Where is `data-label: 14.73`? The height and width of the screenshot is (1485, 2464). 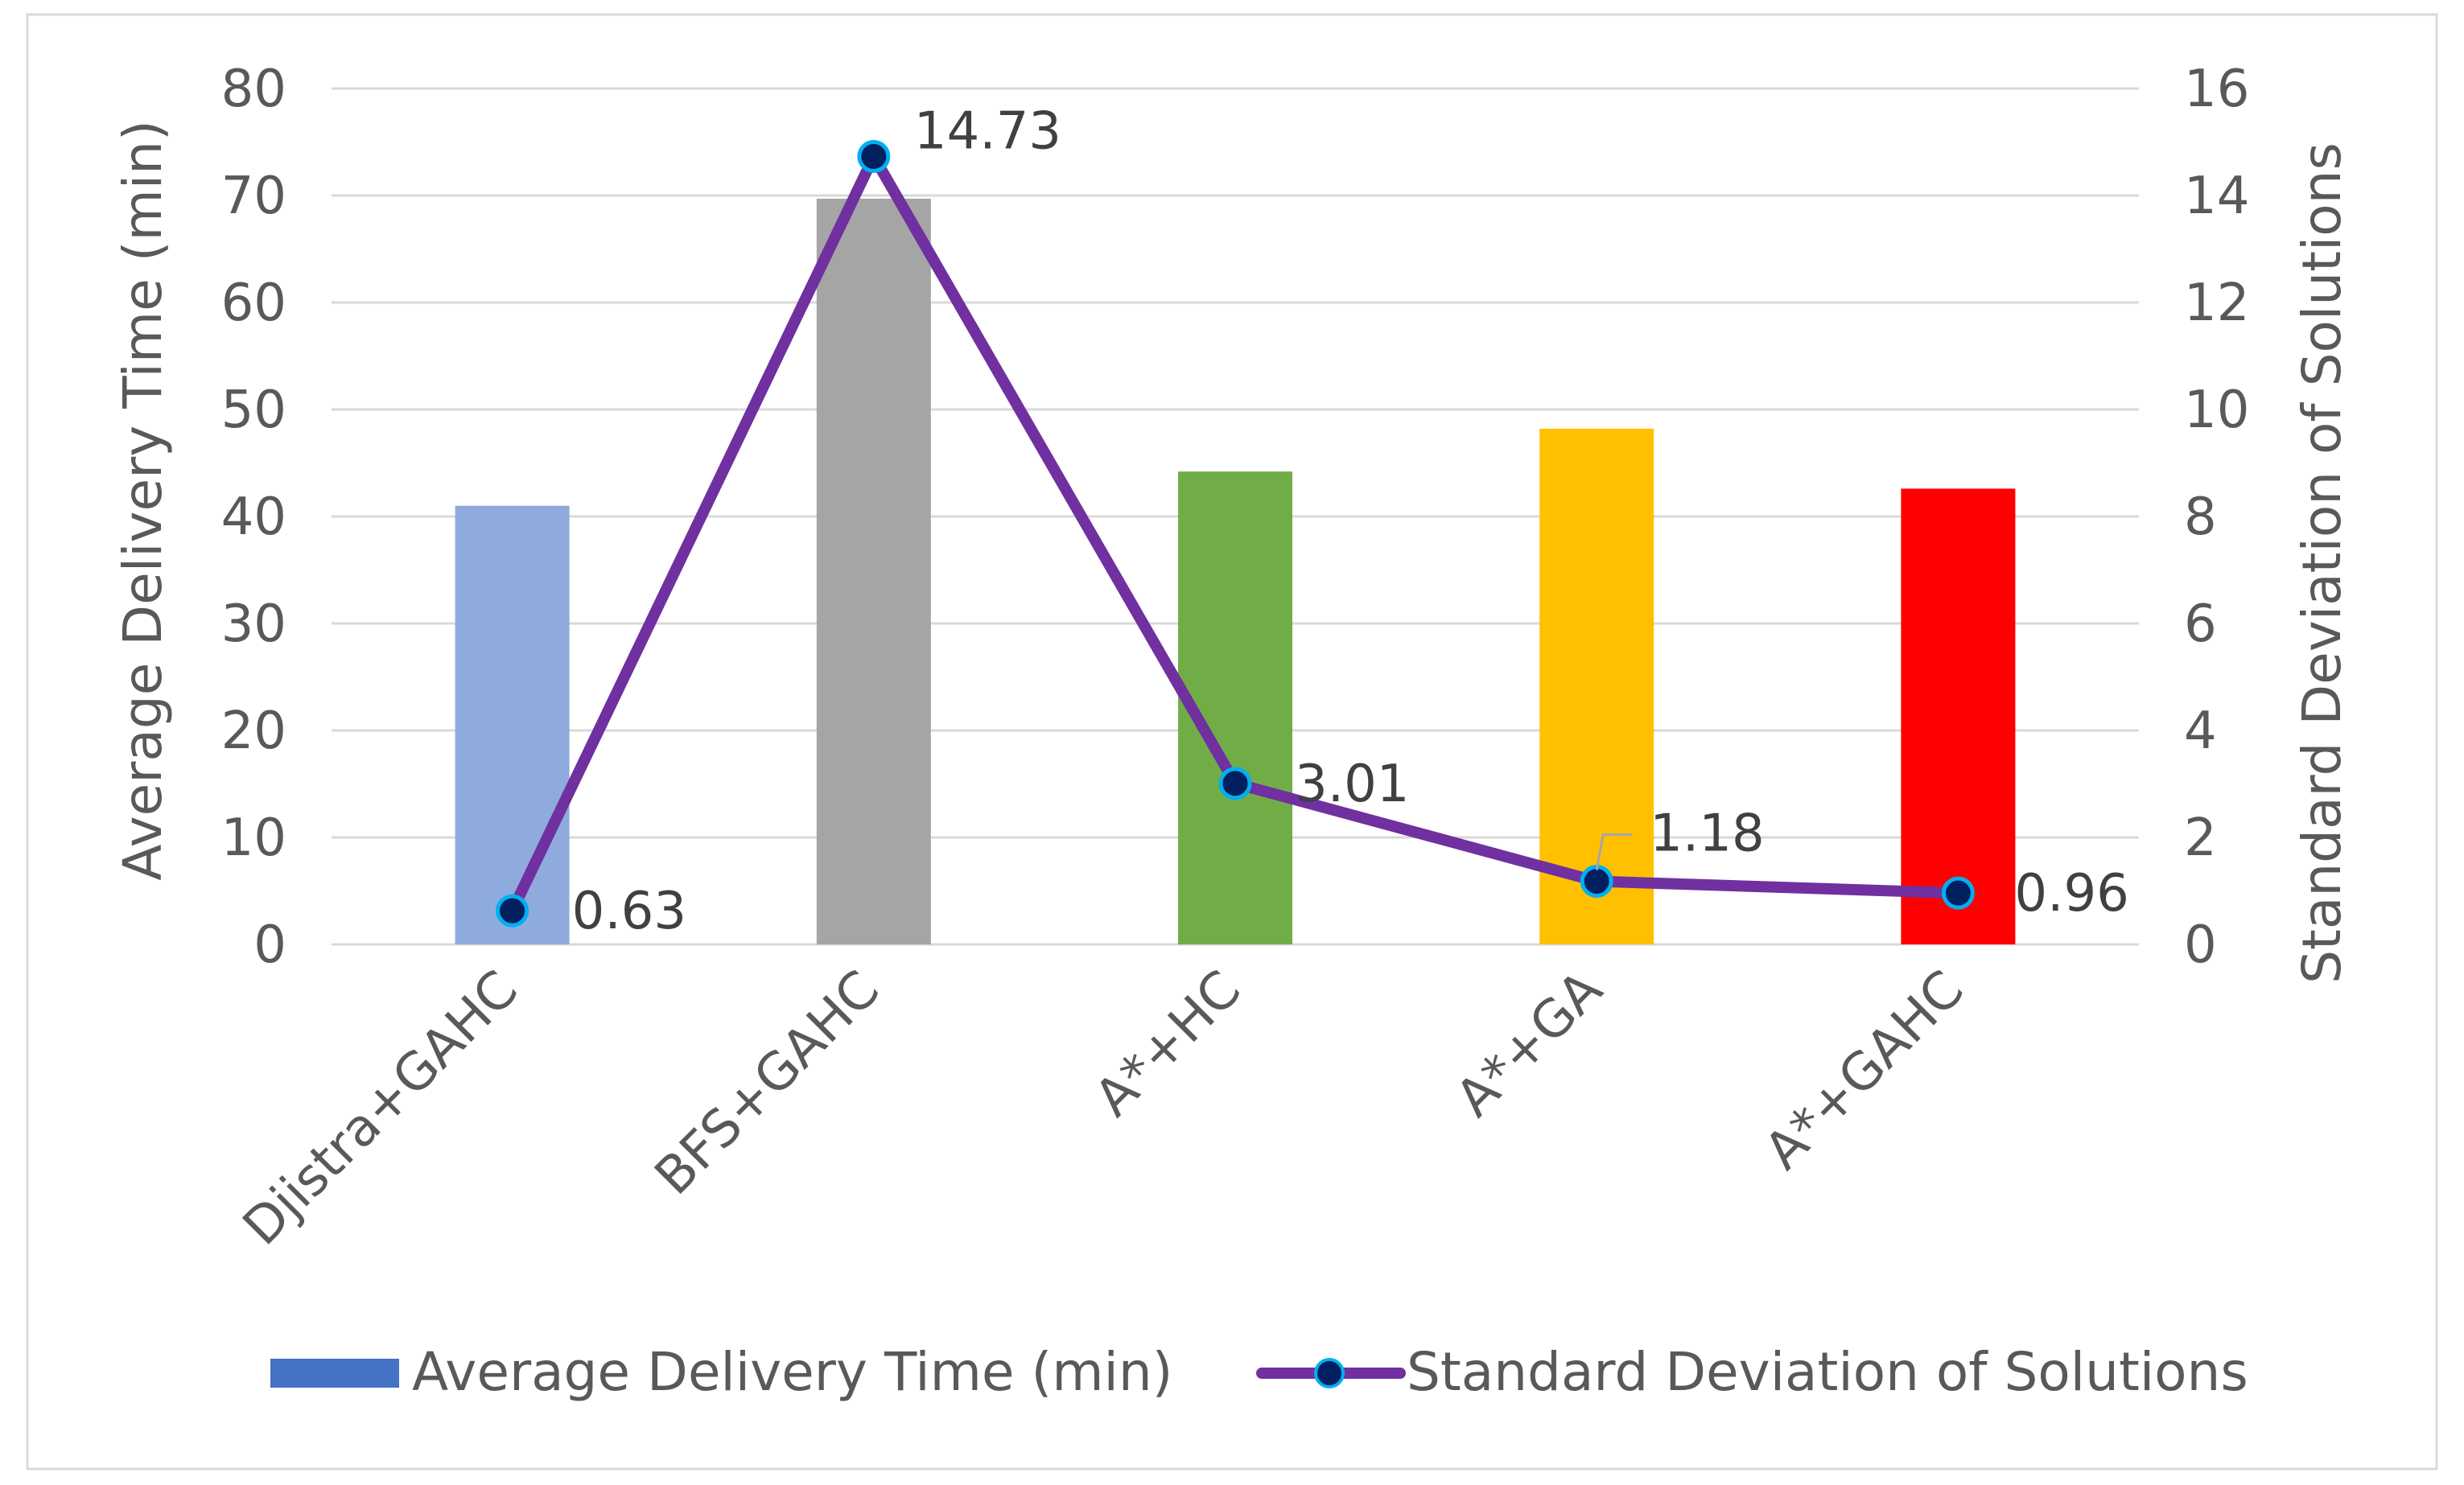
data-label: 14.73 is located at coordinates (987, 131).